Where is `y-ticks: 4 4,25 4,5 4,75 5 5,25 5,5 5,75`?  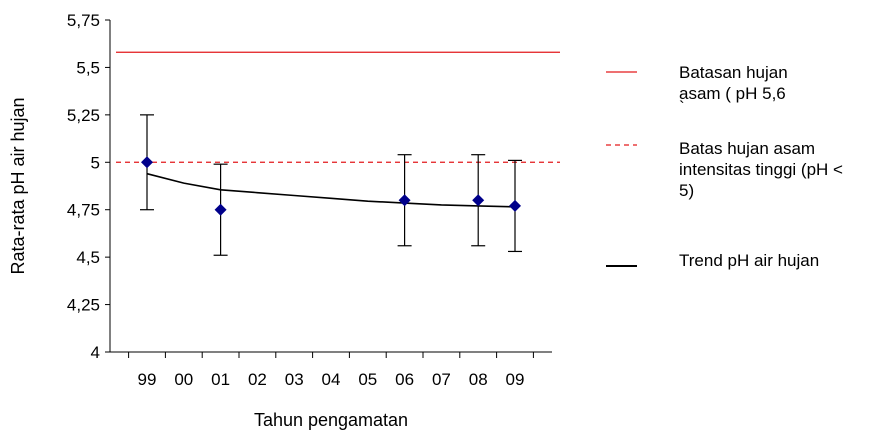 y-ticks: 4 4,25 4,5 4,75 5 5,25 5,5 5,75 is located at coordinates (88, 186).